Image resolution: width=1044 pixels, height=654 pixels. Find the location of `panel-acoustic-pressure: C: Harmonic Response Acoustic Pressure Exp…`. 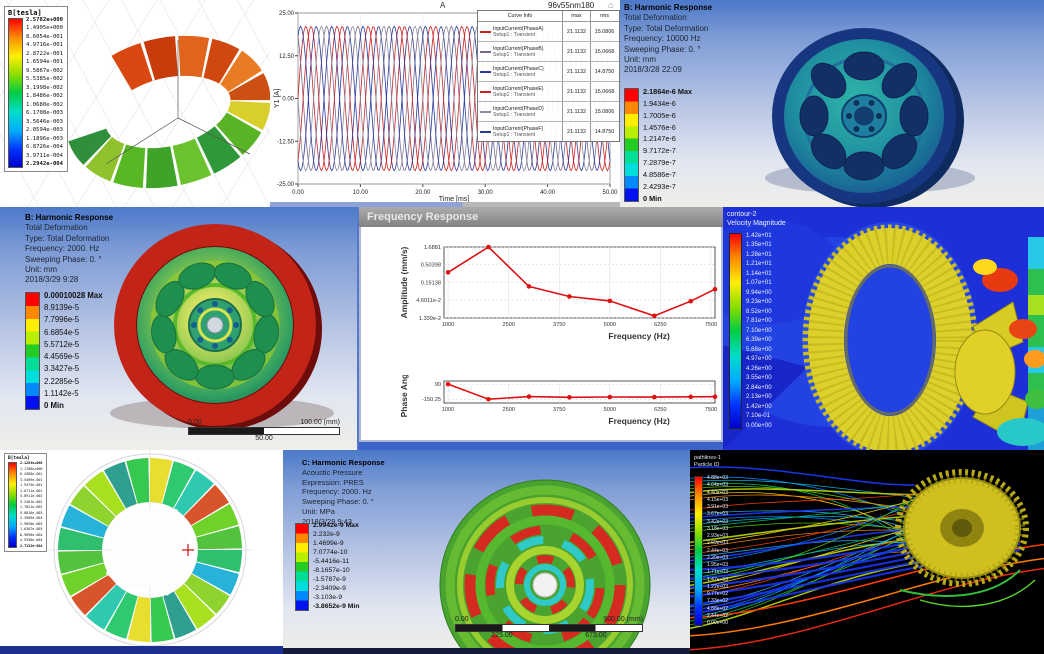

panel-acoustic-pressure: C: Harmonic Response Acoustic Pressure Exp… is located at coordinates (486, 552).